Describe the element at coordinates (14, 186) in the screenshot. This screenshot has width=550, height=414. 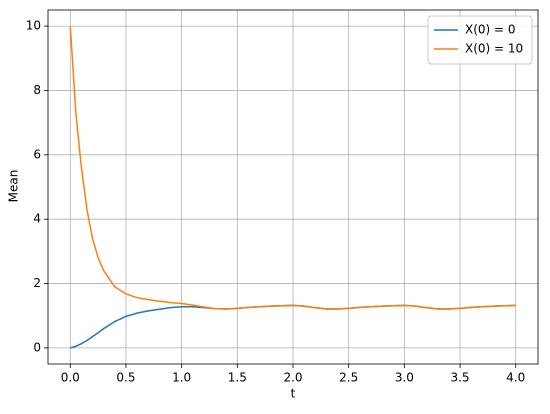
I see `y-axis-label: Mean` at that location.